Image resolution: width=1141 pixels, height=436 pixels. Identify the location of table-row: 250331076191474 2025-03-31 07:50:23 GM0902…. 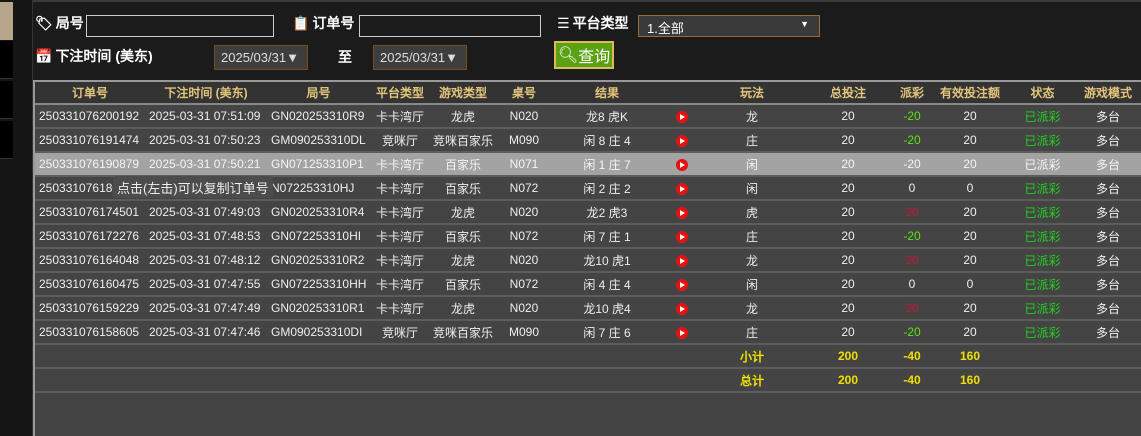
(588, 140).